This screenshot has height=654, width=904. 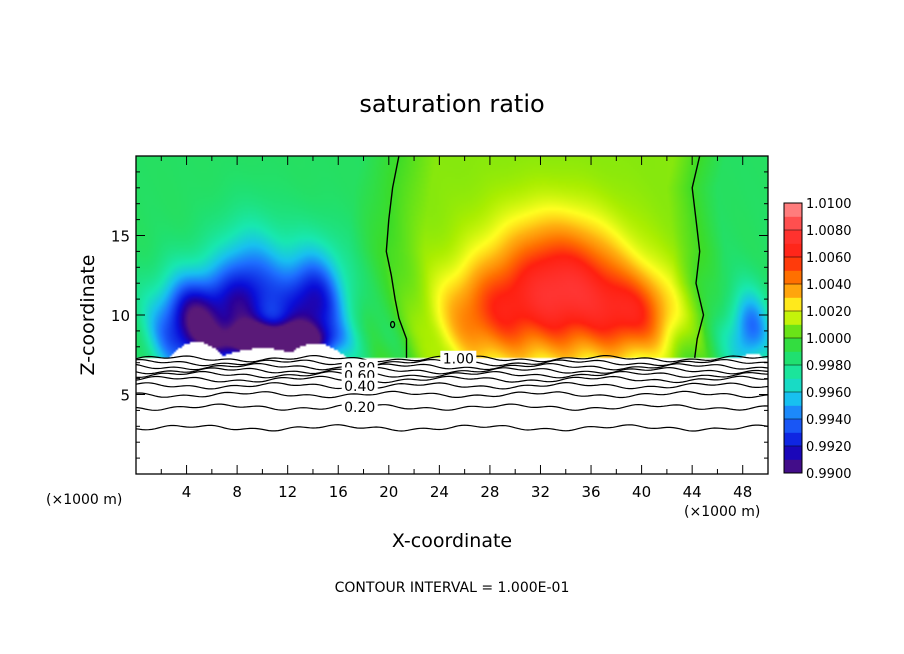 I want to click on y-axis-label: Z-coordinate, so click(x=88, y=315).